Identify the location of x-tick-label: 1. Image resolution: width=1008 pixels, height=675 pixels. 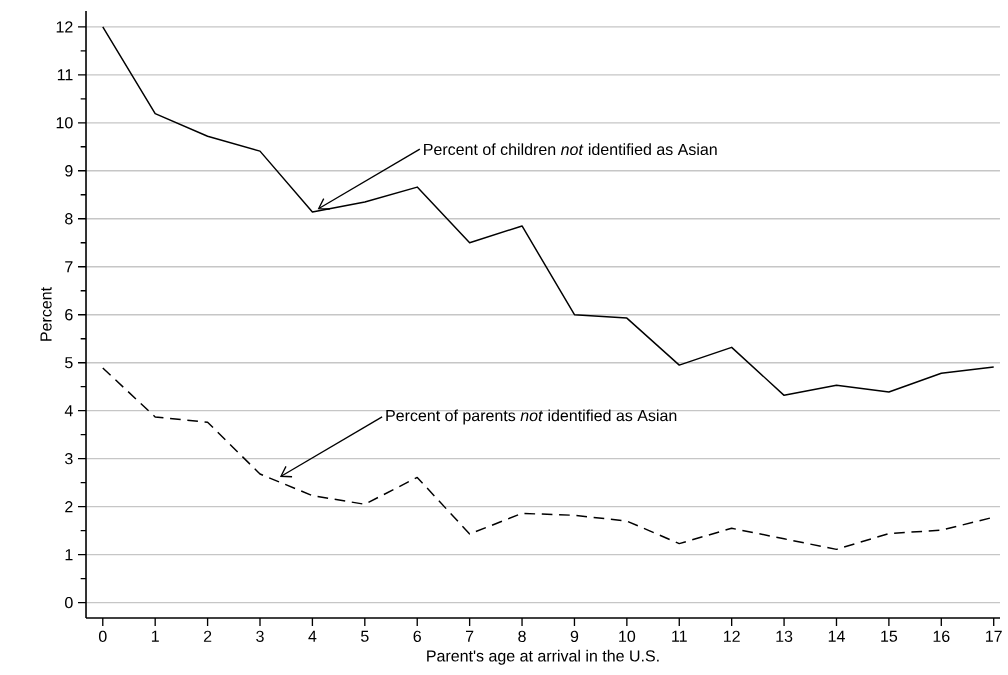
(155, 636).